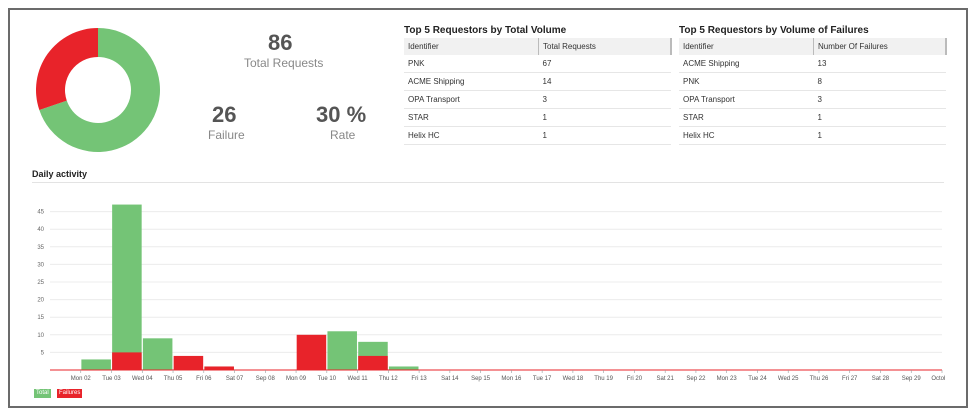  What do you see at coordinates (42, 393) in the screenshot?
I see `legend-total: Total` at bounding box center [42, 393].